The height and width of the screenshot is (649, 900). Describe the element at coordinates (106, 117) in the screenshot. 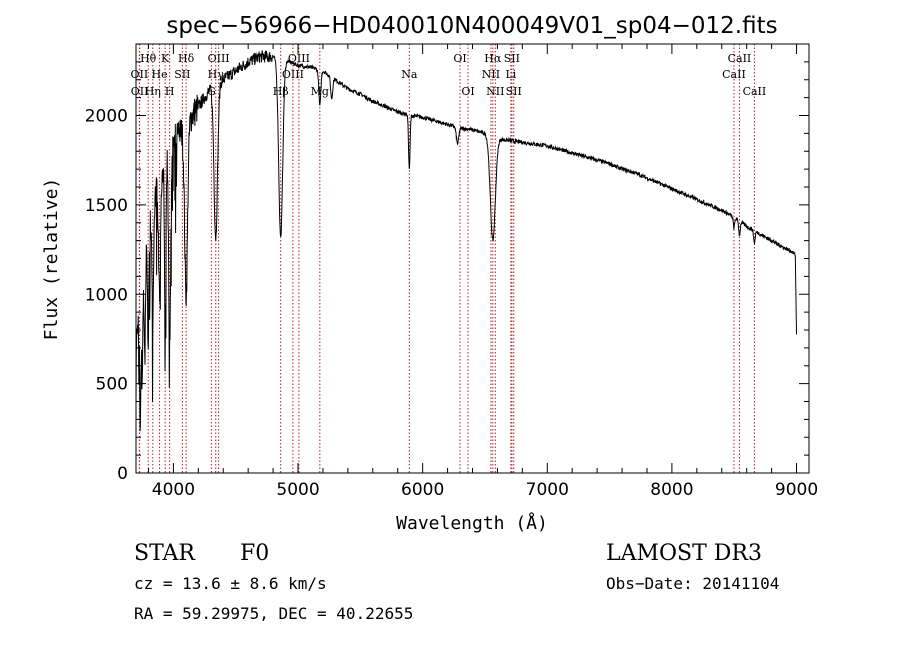

I see `y-tick-label: 2000` at that location.